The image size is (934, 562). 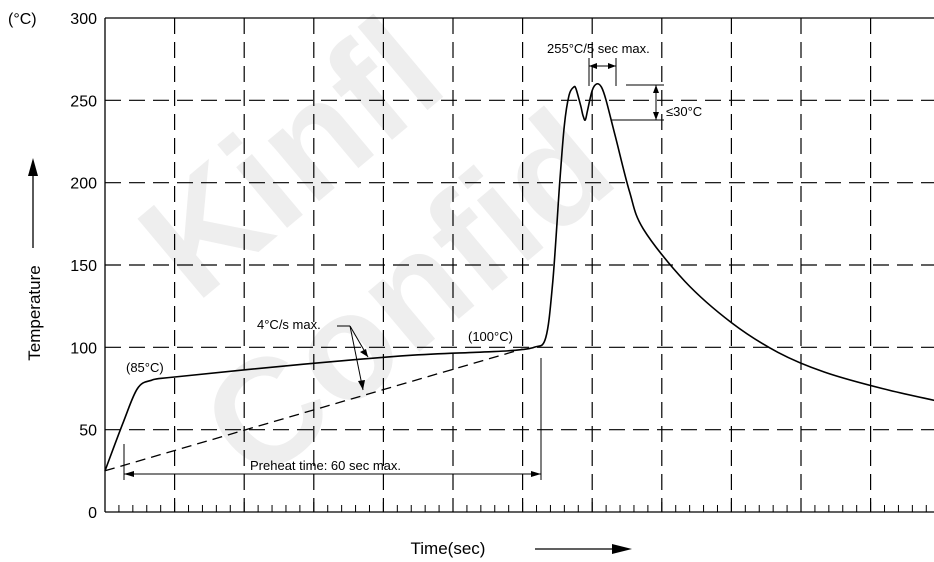 I want to click on x-axis-title: Time(sec), so click(x=448, y=548).